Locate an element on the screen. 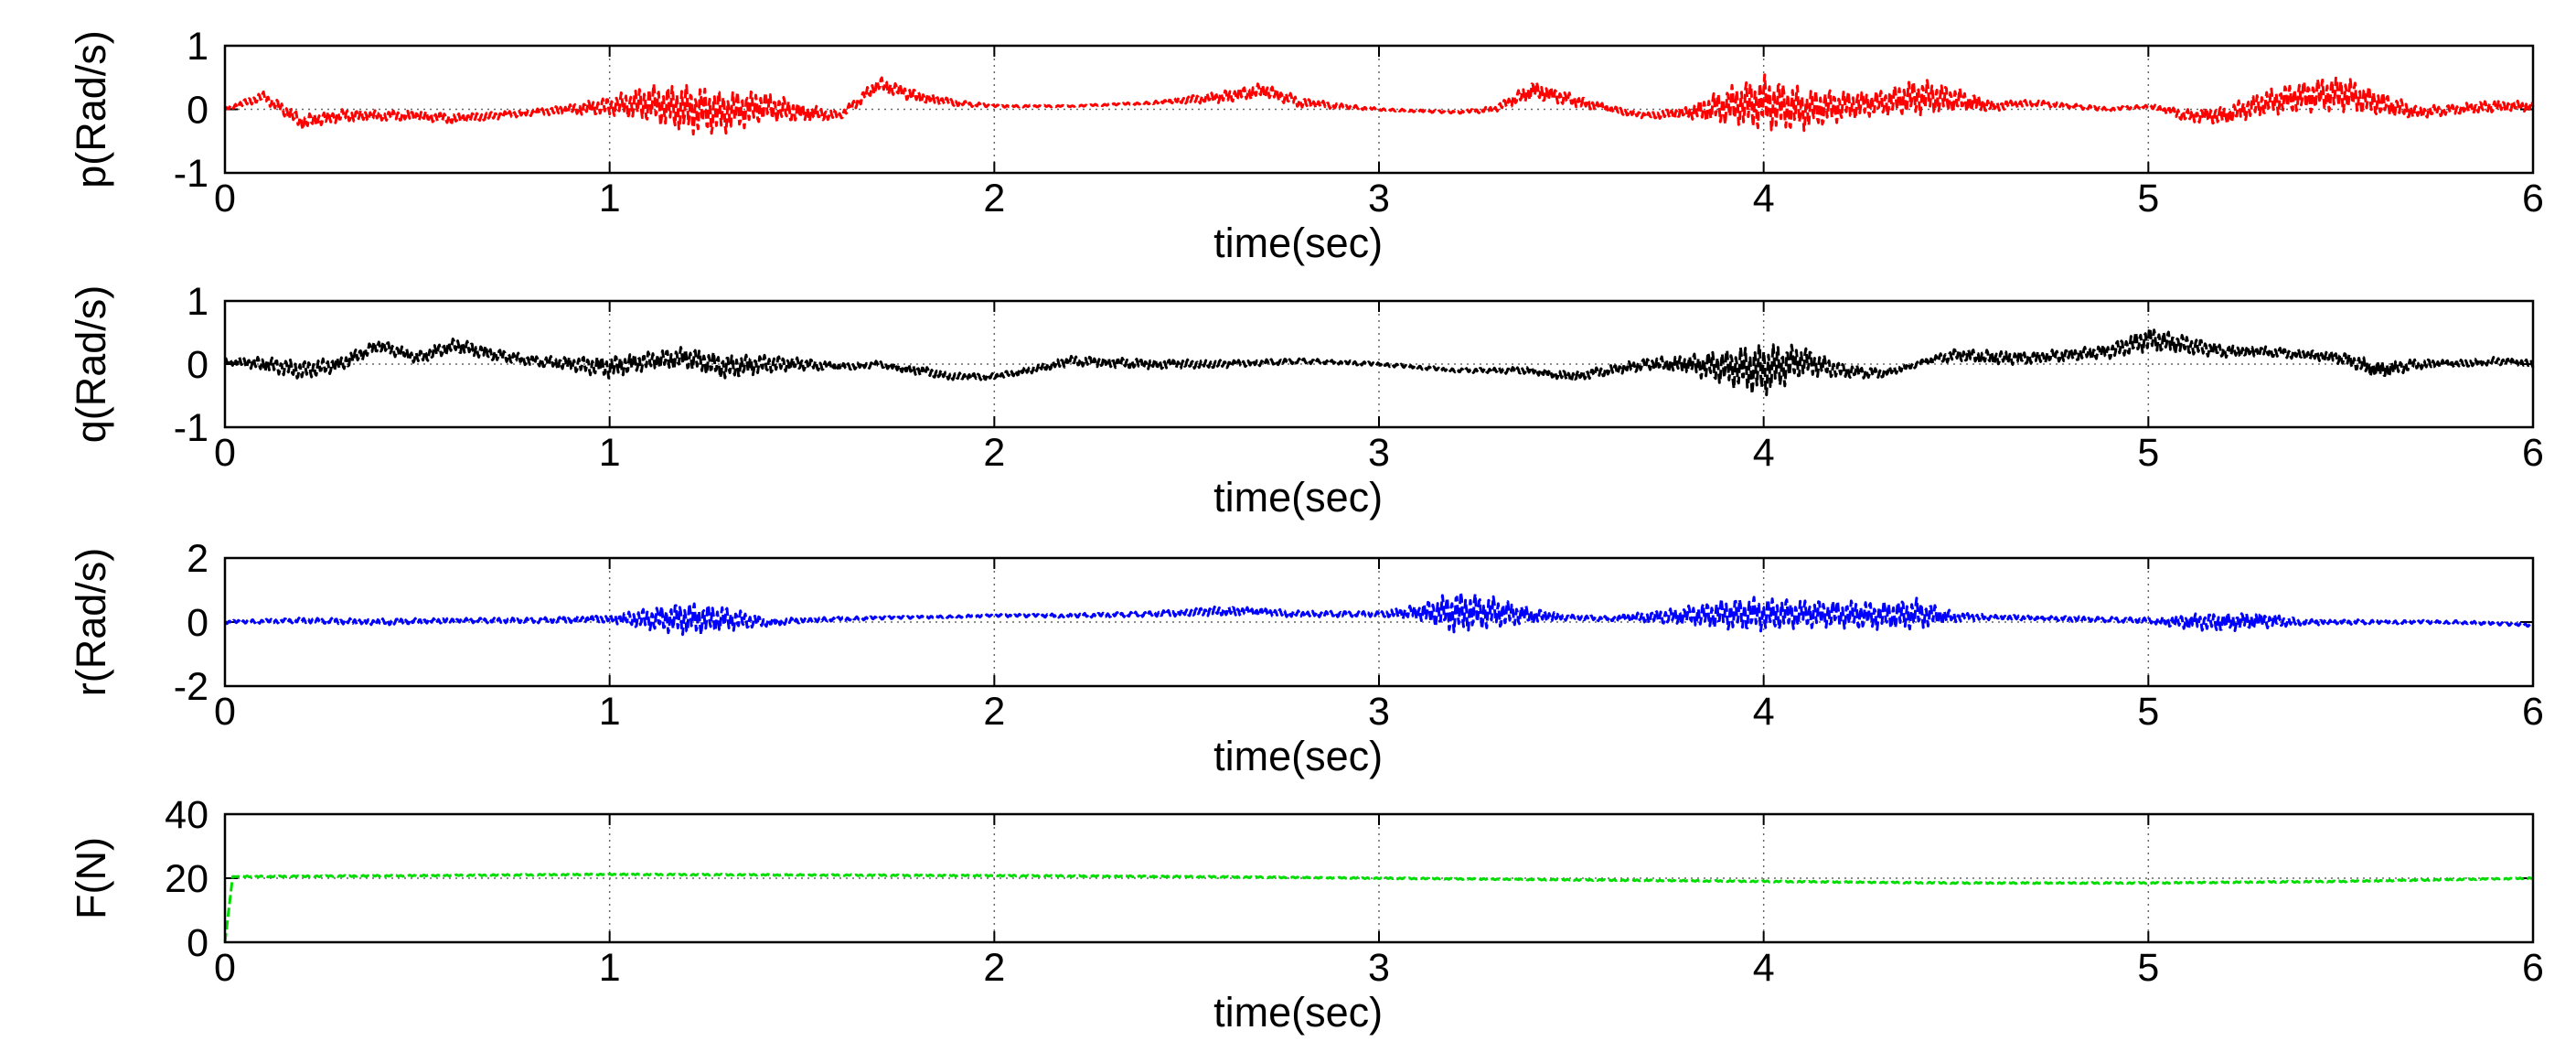 This screenshot has height=1052, width=2576. y-tick-labels: 0 20 40 is located at coordinates (186, 879).